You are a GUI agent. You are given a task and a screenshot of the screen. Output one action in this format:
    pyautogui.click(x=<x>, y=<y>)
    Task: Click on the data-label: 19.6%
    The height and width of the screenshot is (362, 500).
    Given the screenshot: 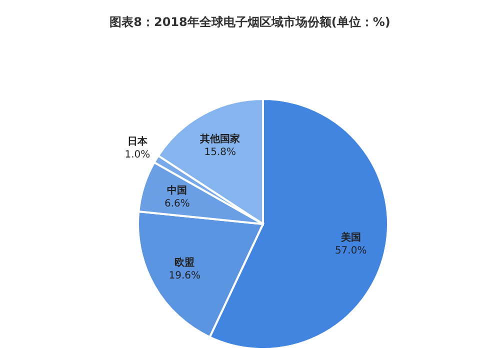 What is the action you would take?
    pyautogui.click(x=184, y=276)
    